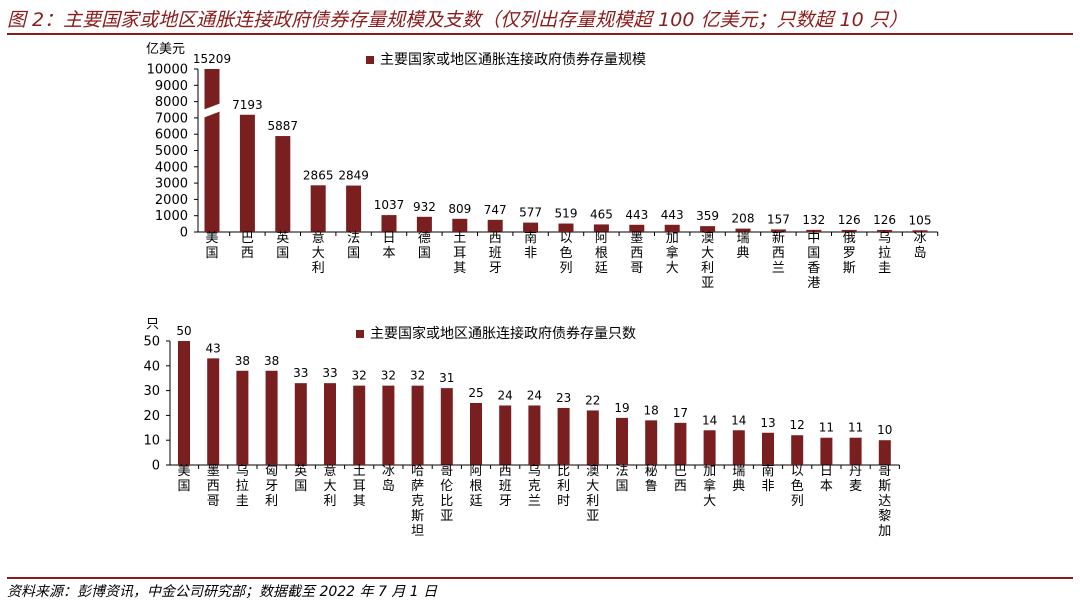  Describe the element at coordinates (601, 214) in the screenshot. I see `value-label: 465` at that location.